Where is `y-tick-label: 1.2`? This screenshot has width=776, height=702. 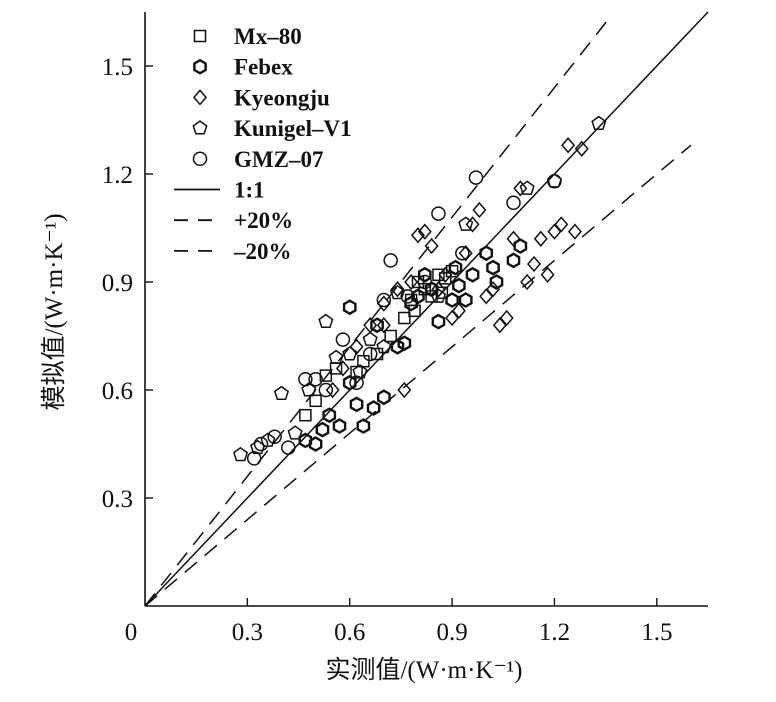 y-tick-label: 1.2 is located at coordinates (117, 175).